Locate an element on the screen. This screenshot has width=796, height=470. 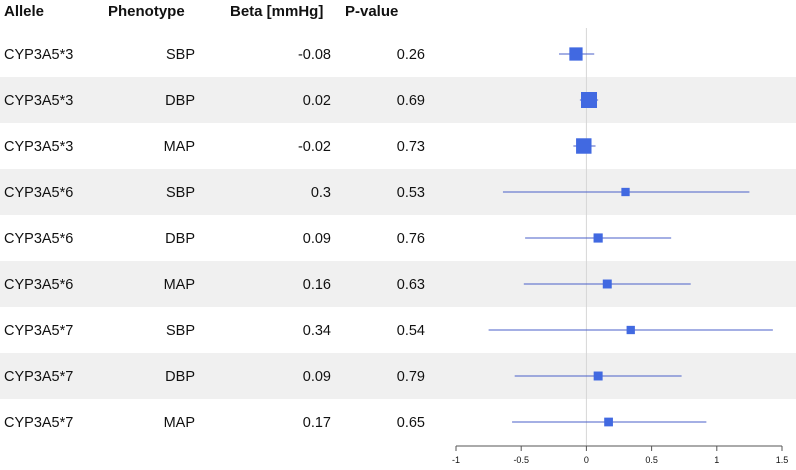
beta-cell: 0.16 is located at coordinates (317, 285).